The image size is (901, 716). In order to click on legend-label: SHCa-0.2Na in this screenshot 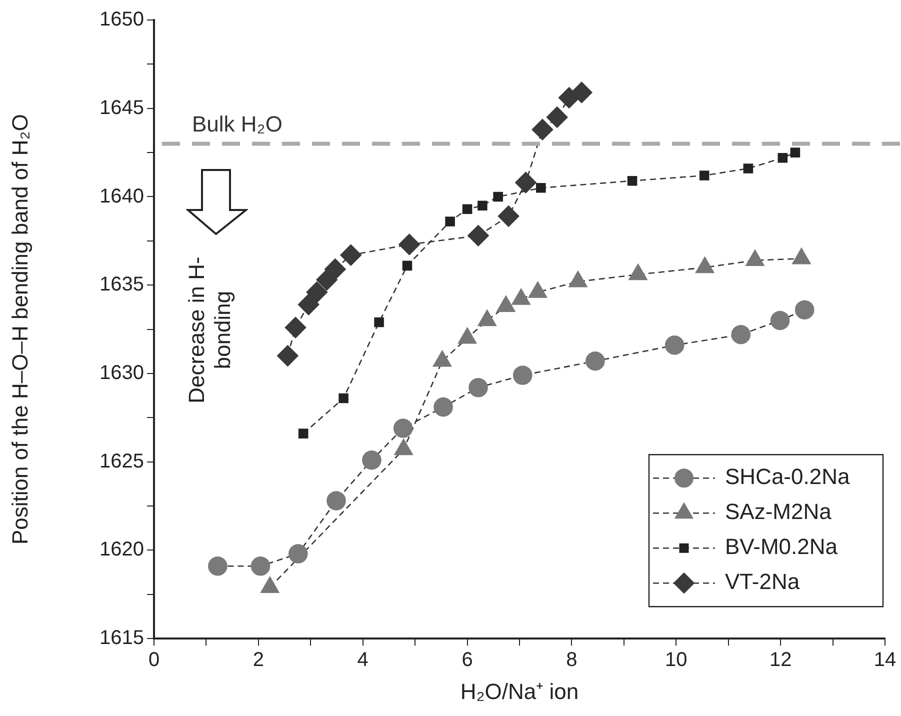, I will do `click(787, 477)`.